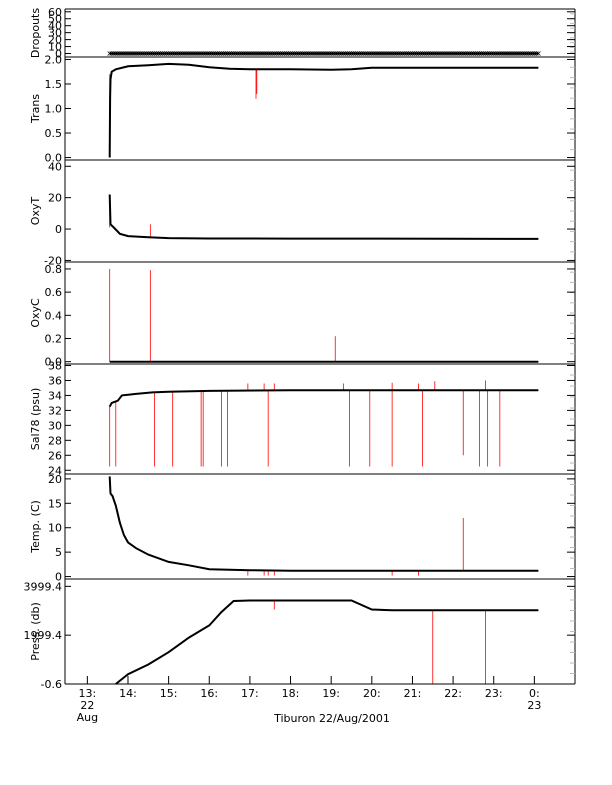 The image size is (612, 785). I want to click on y-tick-label: 30, so click(55, 425).